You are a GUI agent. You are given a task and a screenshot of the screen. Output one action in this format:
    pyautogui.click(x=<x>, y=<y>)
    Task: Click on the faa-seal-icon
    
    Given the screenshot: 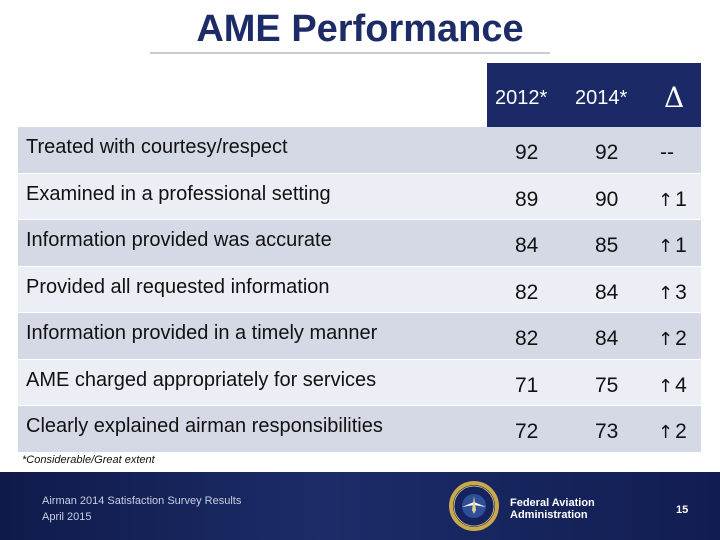 What is the action you would take?
    pyautogui.click(x=474, y=506)
    